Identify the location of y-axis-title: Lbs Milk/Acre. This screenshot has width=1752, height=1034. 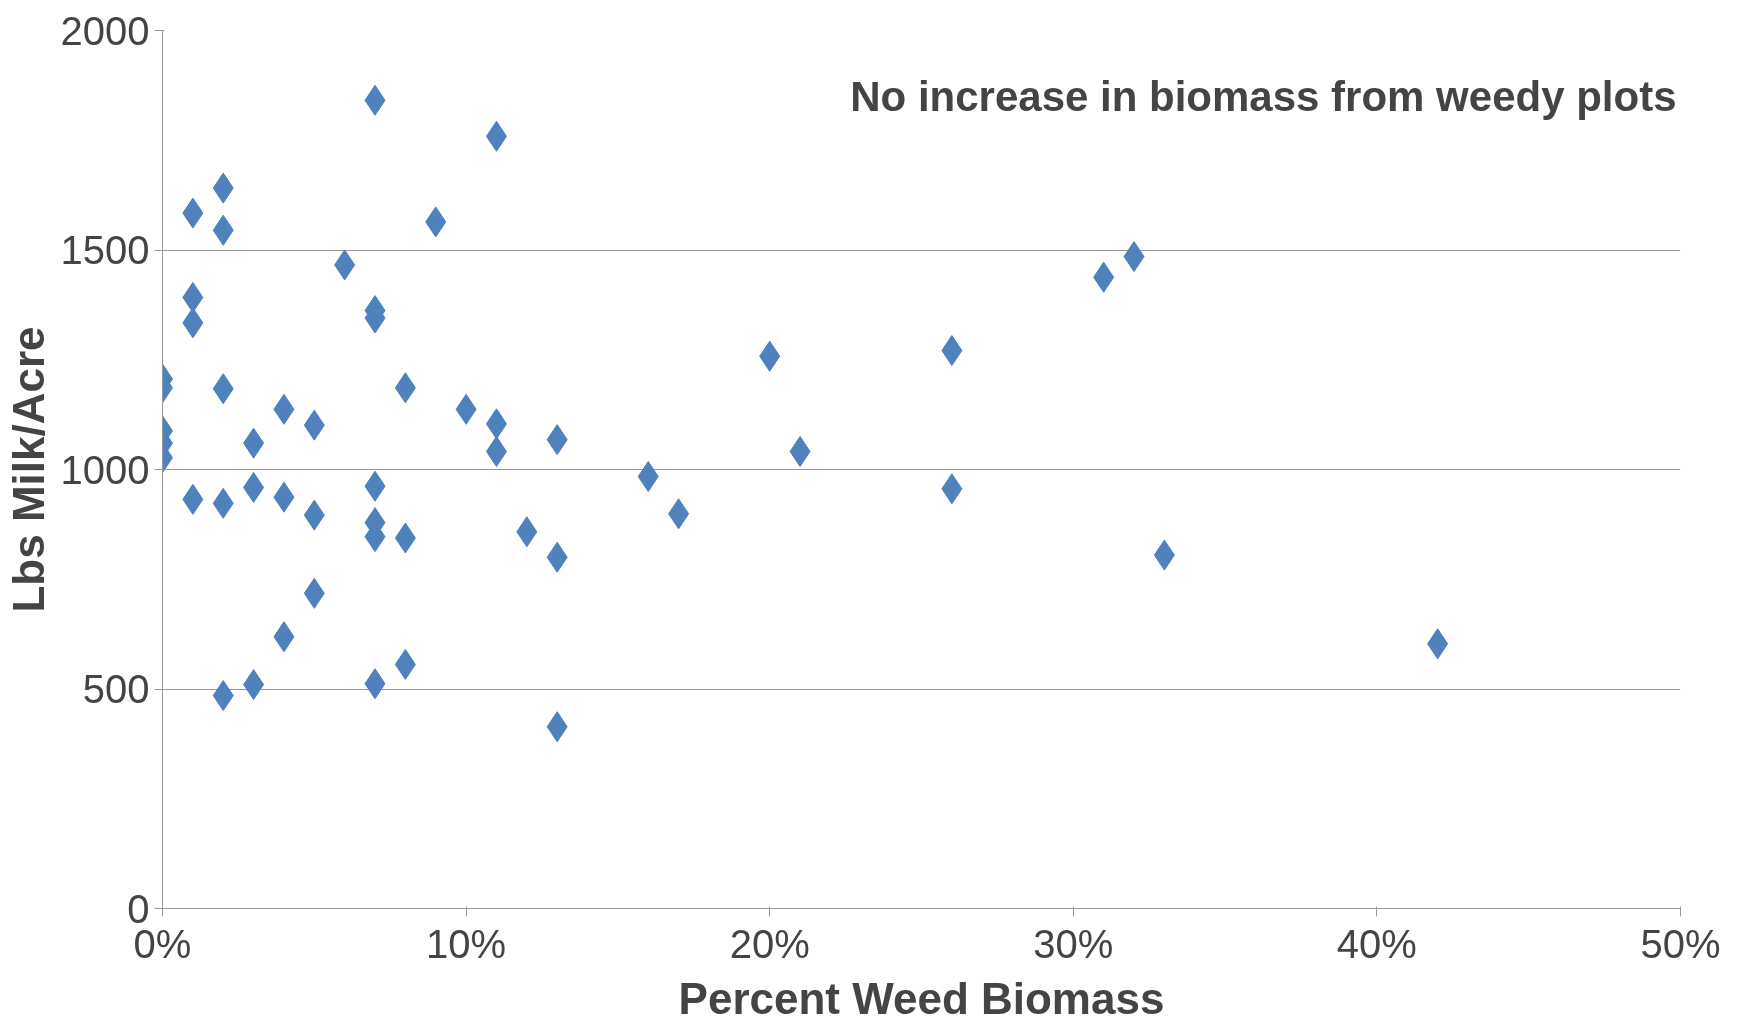
(28, 469).